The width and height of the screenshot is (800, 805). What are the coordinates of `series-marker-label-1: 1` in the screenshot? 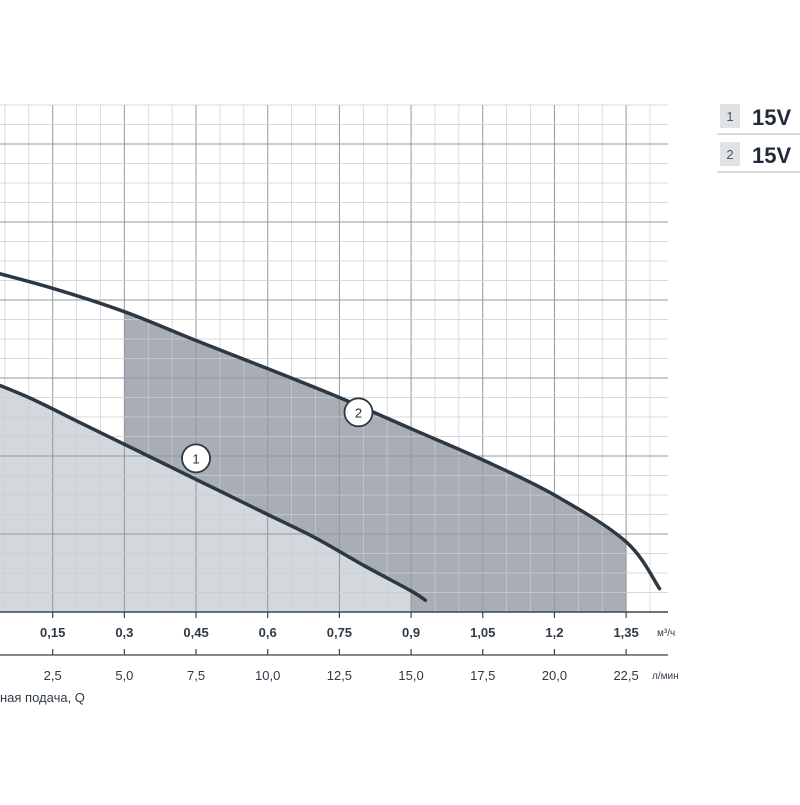 It's located at (195, 458).